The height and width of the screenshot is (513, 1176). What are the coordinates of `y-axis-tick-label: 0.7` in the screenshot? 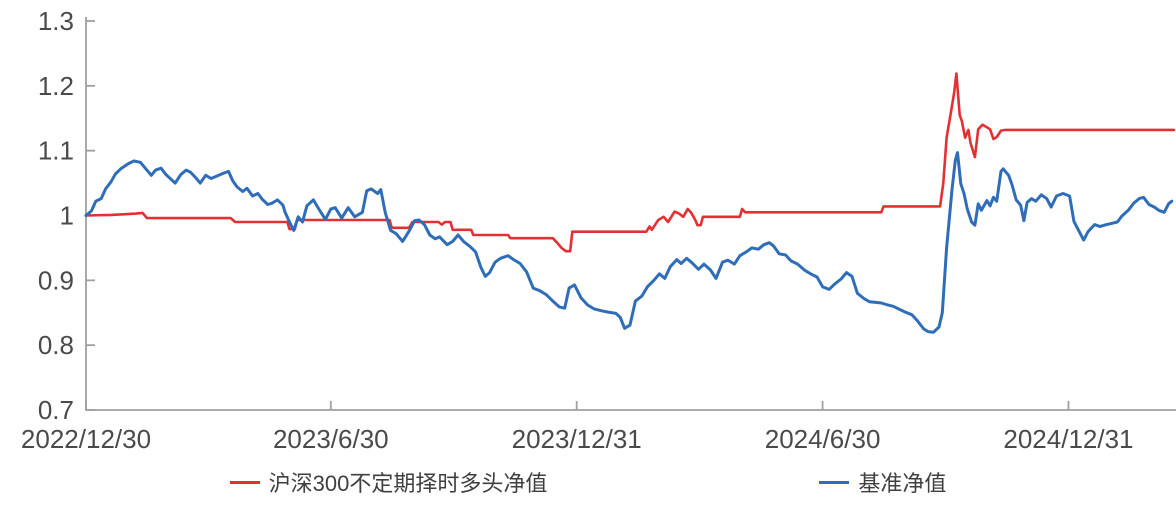 It's located at (56, 410).